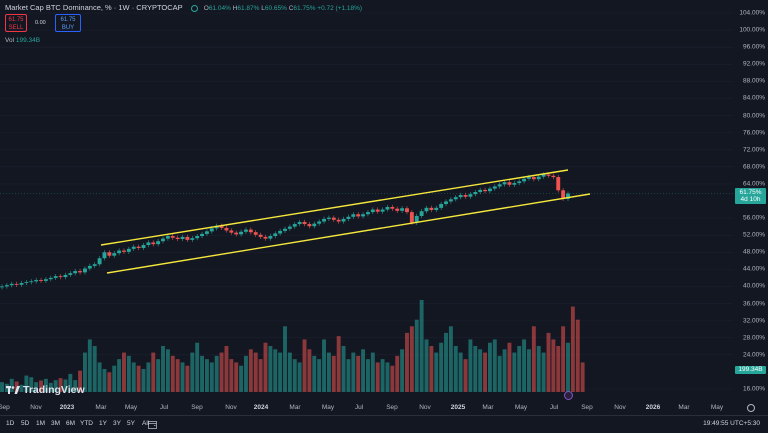 The image size is (768, 433). I want to click on time-label: 2023, so click(67, 407).